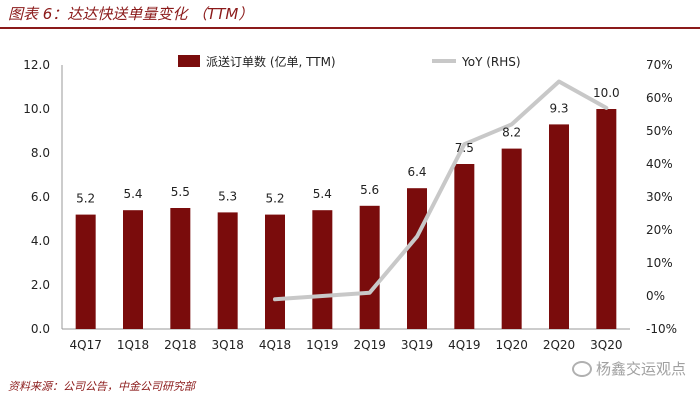  What do you see at coordinates (322, 345) in the screenshot?
I see `x-tick-label: 1Q19` at bounding box center [322, 345].